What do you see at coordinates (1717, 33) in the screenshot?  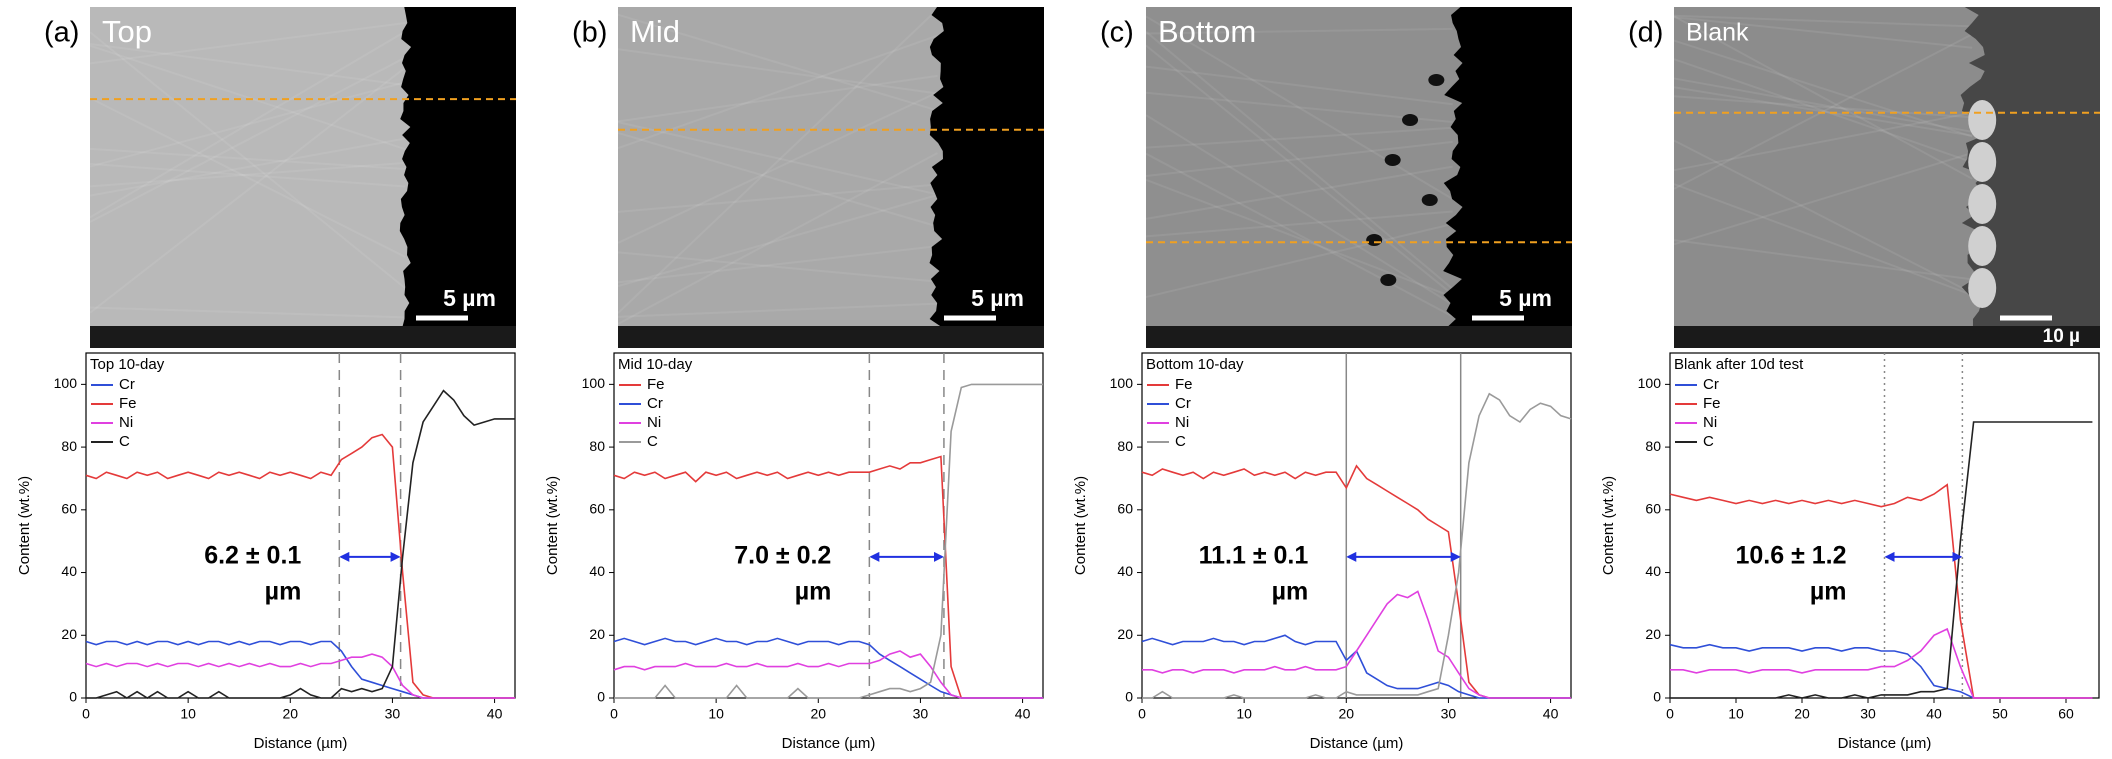 I see `image-title: Blank` at bounding box center [1717, 33].